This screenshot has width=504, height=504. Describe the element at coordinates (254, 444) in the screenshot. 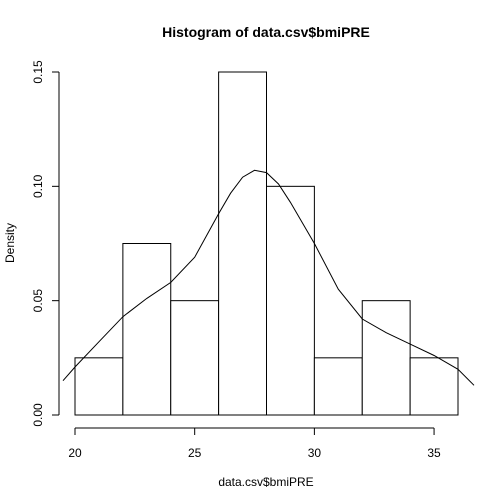

I see `x-axis-ticks: 20 25 30 35` at that location.